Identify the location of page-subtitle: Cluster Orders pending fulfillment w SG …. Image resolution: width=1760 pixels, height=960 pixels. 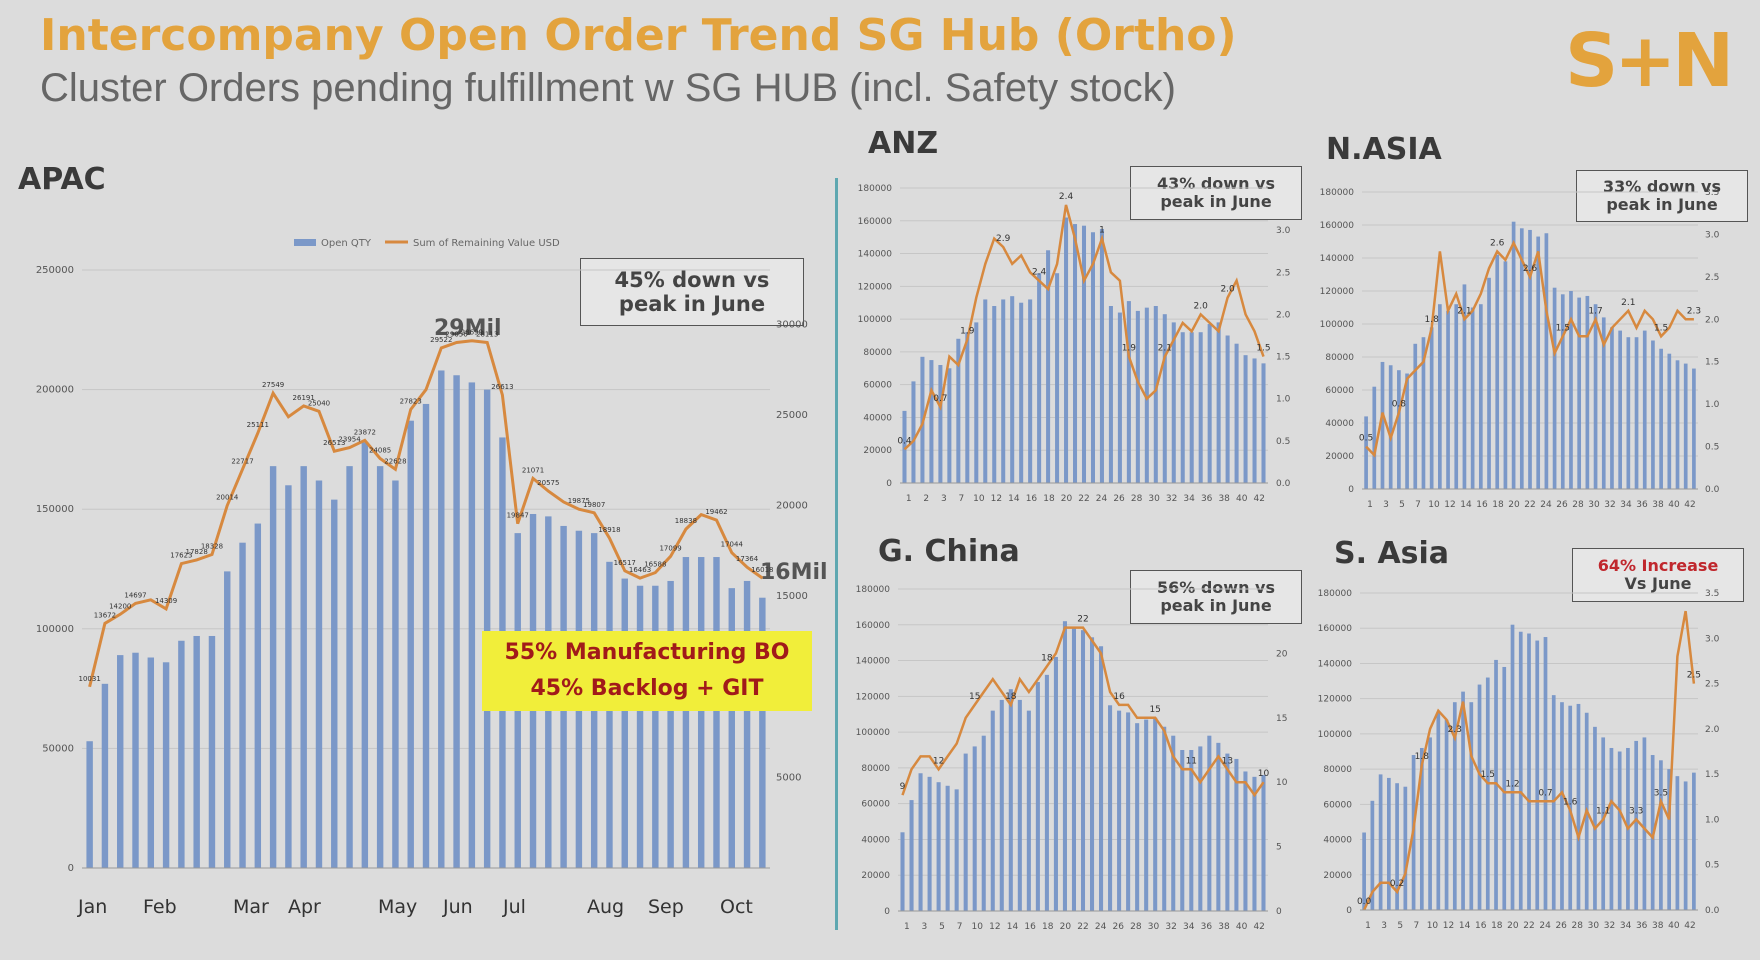
(608, 88).